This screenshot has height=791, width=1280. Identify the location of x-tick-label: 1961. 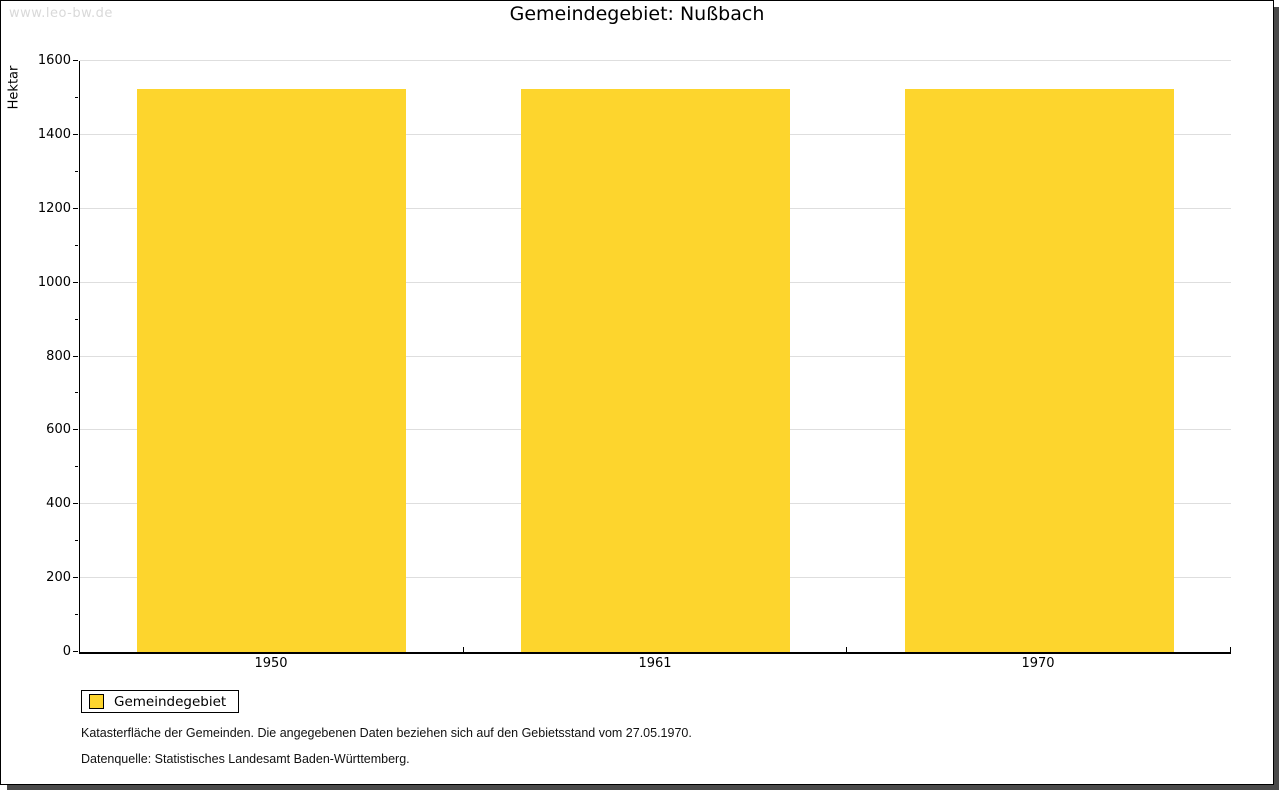
(655, 663).